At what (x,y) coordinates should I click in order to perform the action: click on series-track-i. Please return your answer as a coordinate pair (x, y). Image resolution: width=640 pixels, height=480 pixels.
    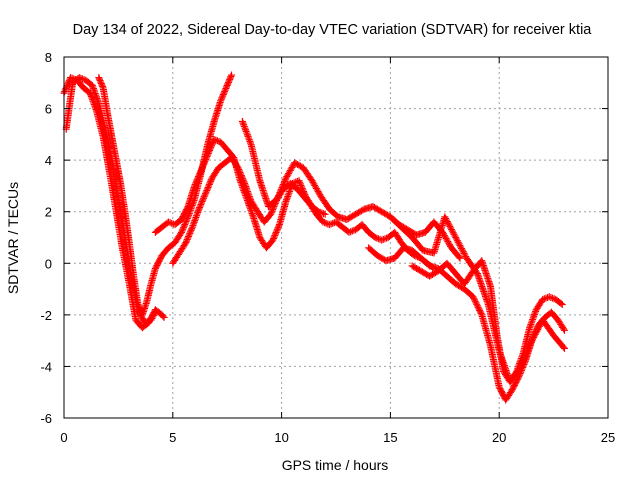
    Looking at the image, I should click on (477, 299).